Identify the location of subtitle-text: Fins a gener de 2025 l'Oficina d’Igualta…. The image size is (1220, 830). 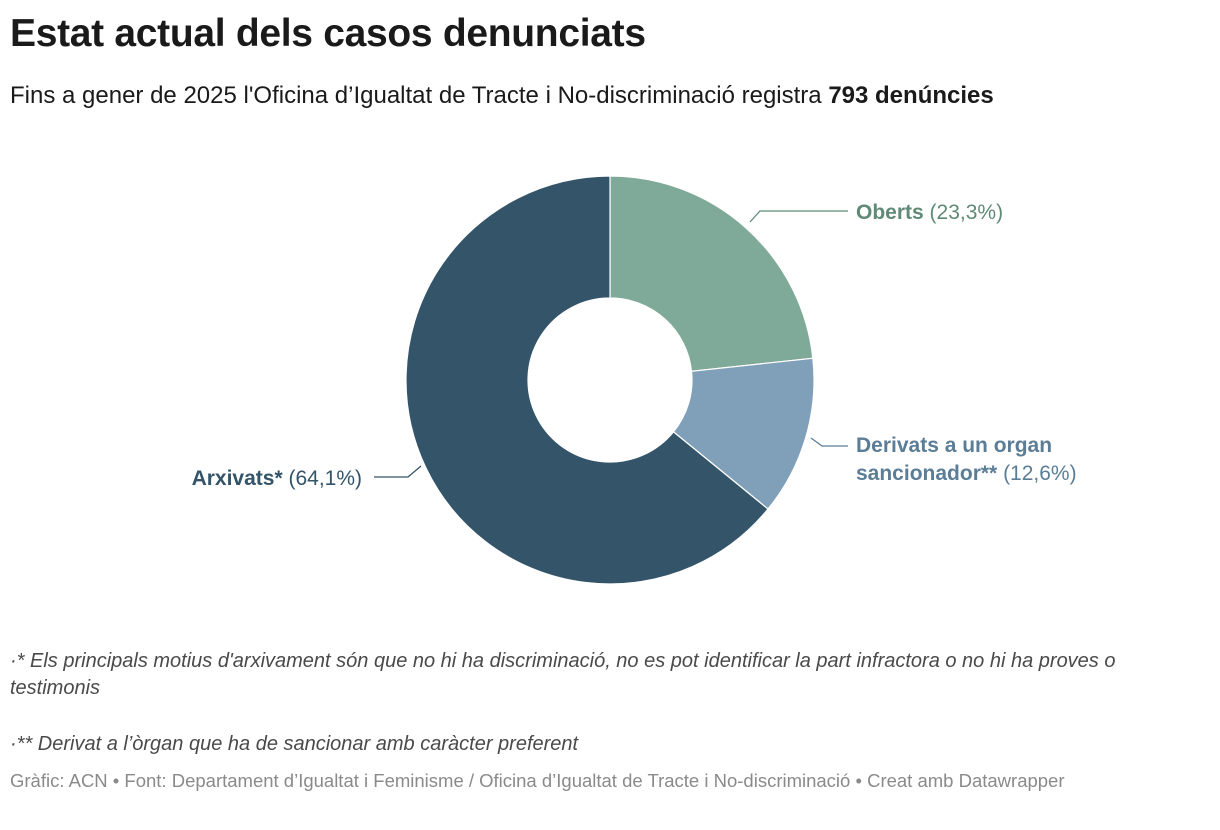
(419, 95).